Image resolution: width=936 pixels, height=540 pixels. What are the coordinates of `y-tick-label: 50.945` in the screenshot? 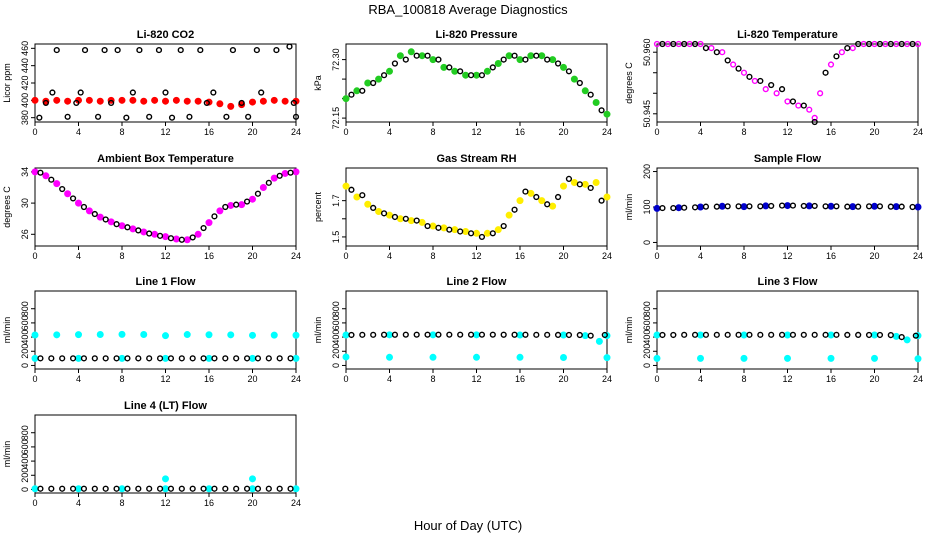 It's located at (647, 114).